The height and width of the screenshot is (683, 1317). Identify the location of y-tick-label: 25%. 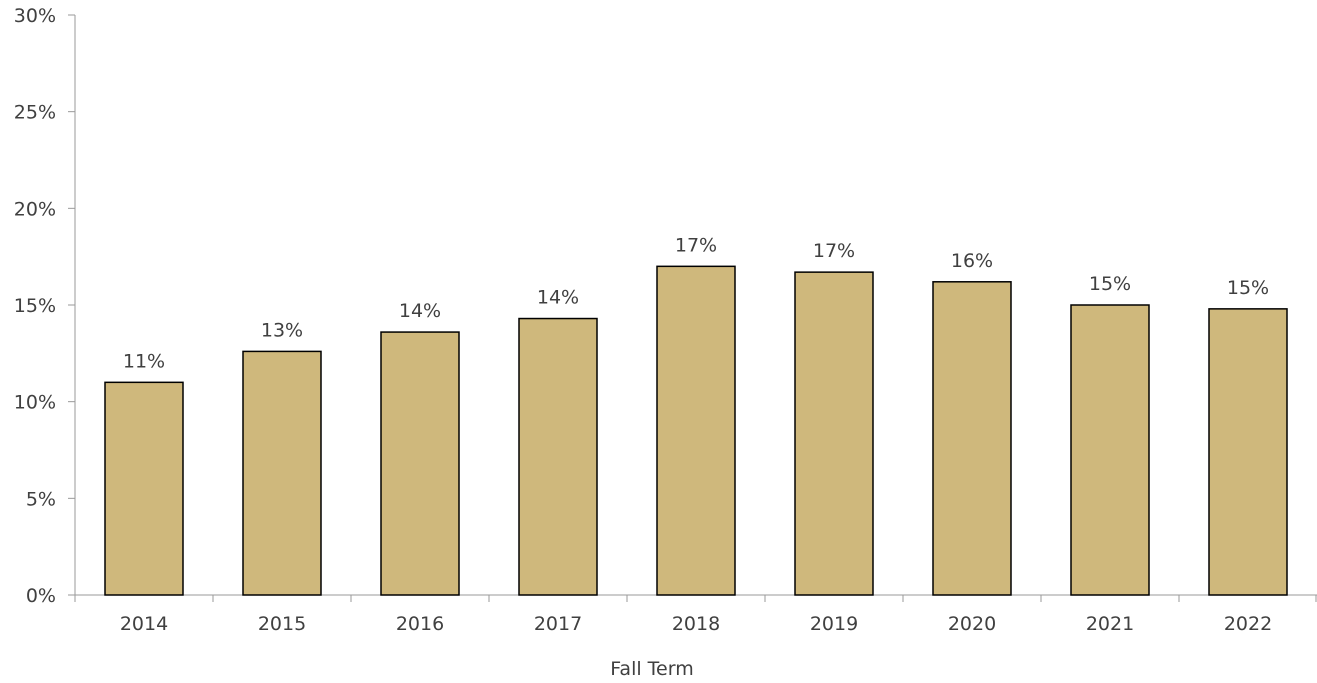
(35, 113).